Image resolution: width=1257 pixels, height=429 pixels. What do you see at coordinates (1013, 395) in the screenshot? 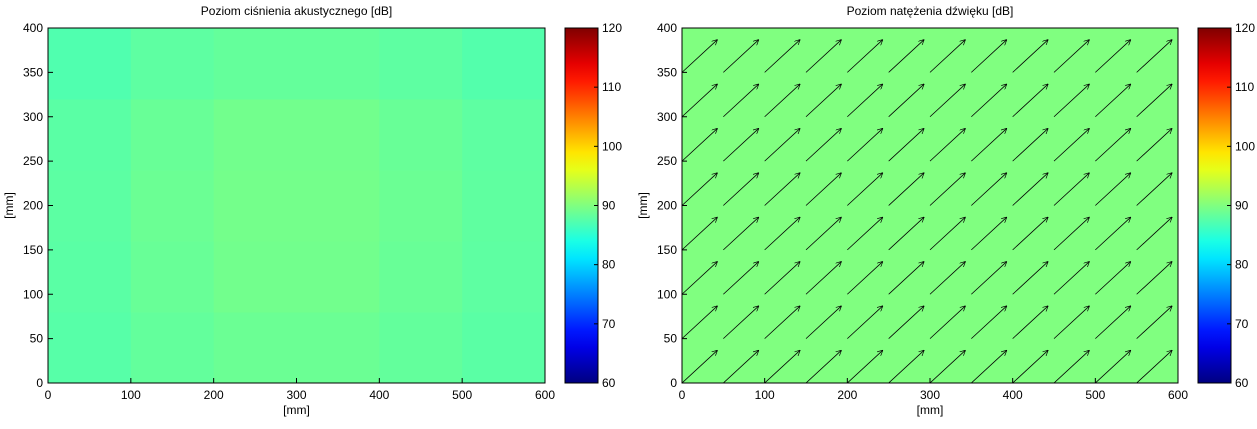
I see `x-tick-label: 400` at bounding box center [1013, 395].